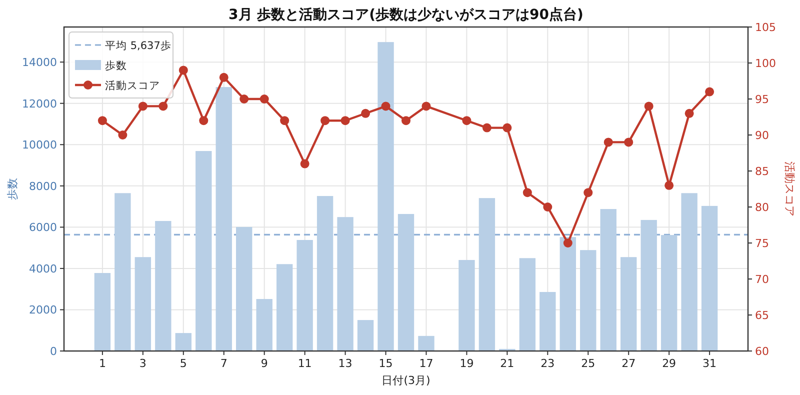  I want to click on y-tick-label: 10000, so click(39, 145).